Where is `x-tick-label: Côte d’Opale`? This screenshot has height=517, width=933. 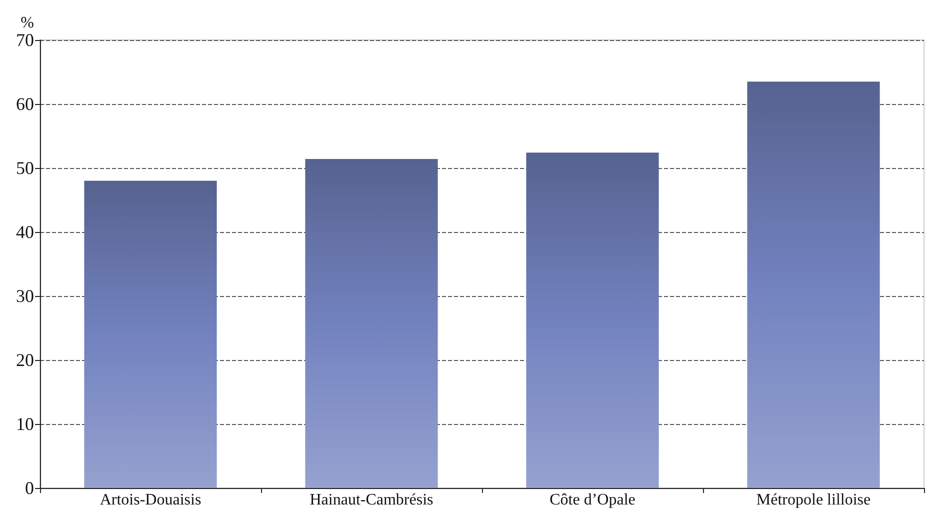
x-tick-label: Côte d’Opale is located at coordinates (593, 500).